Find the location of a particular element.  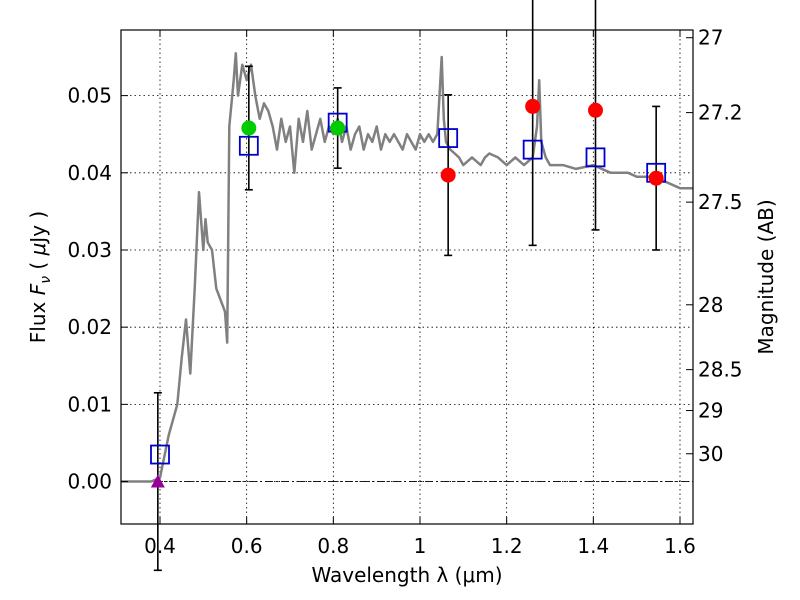

y-tick-label: 0.03 is located at coordinates (89, 250).